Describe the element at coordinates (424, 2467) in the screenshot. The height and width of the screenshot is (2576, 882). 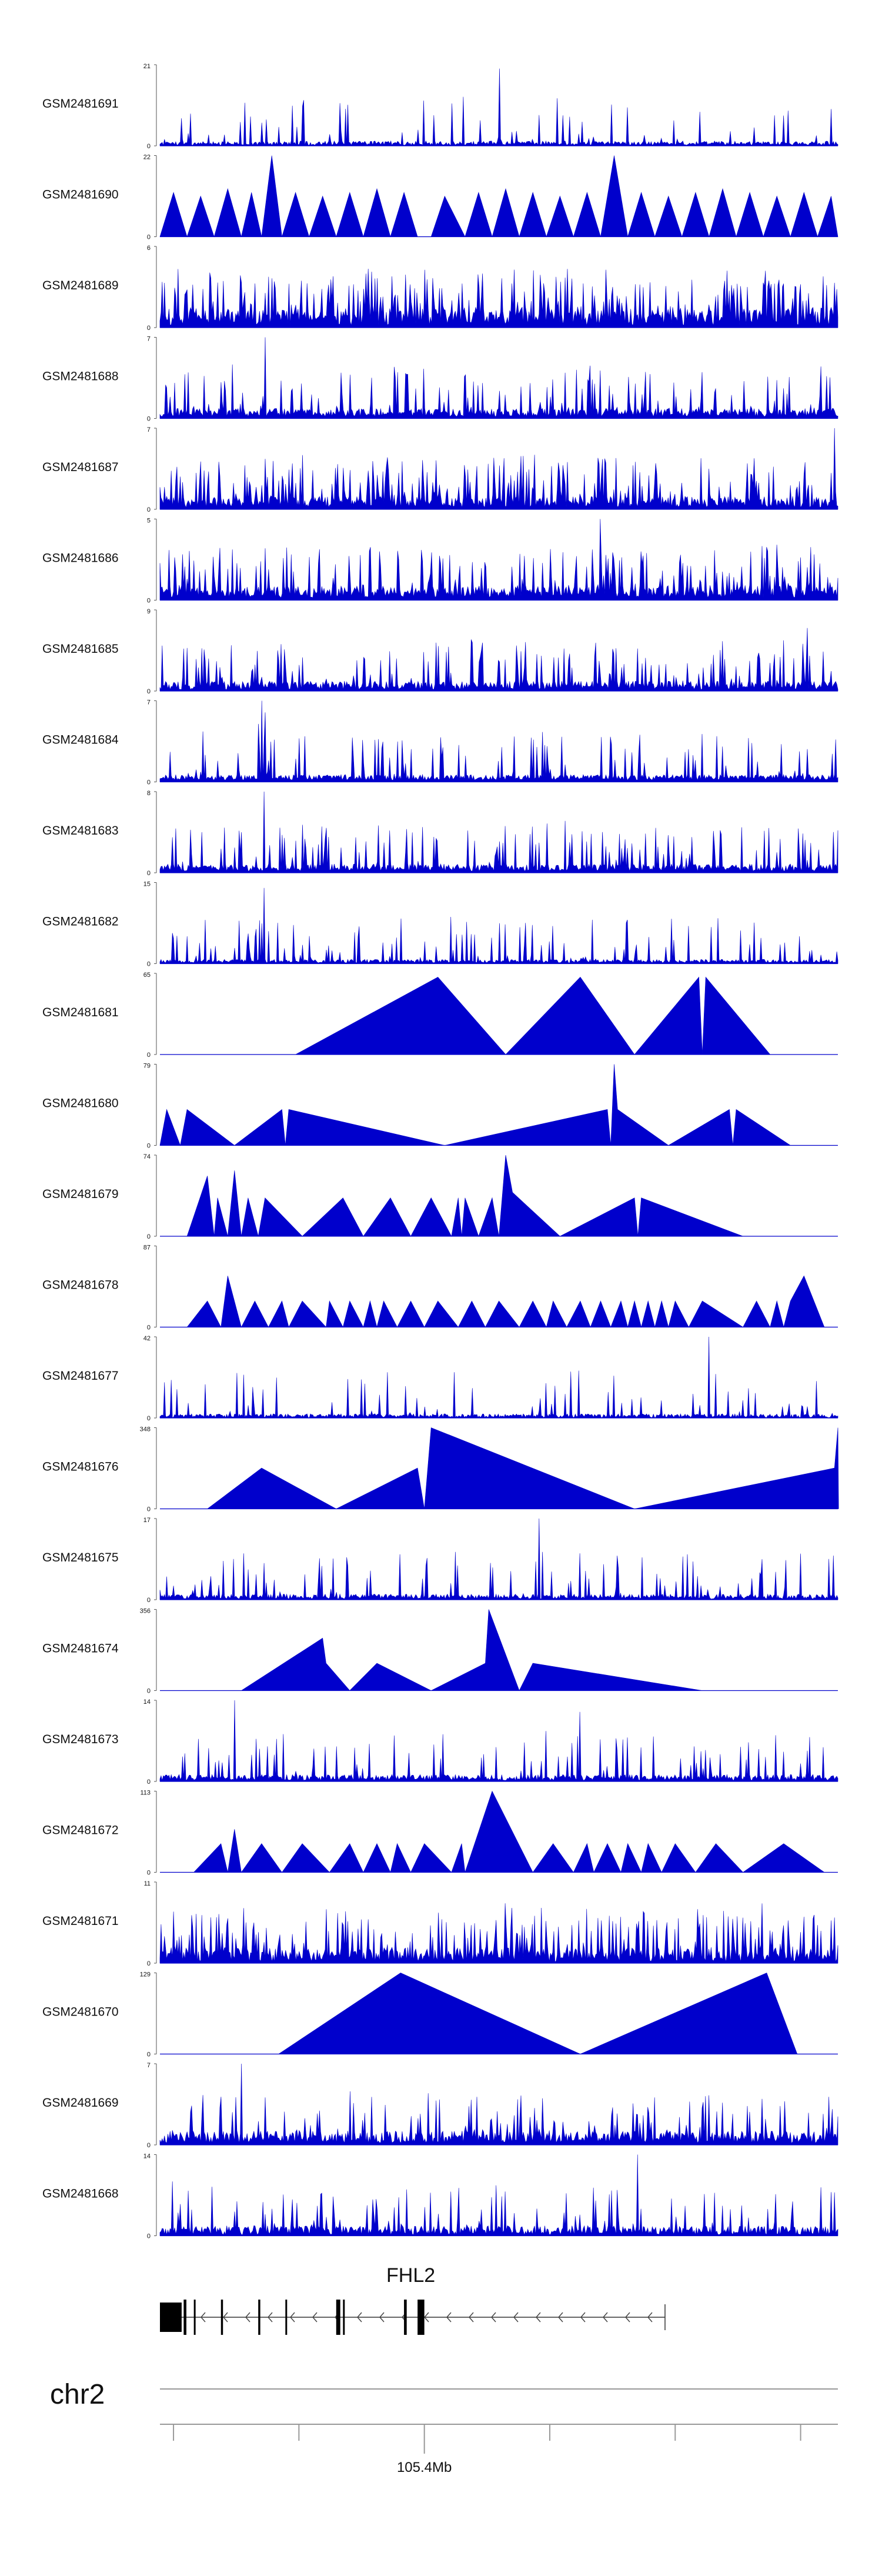
I see `axis-tick-label: 105.4Mb` at that location.